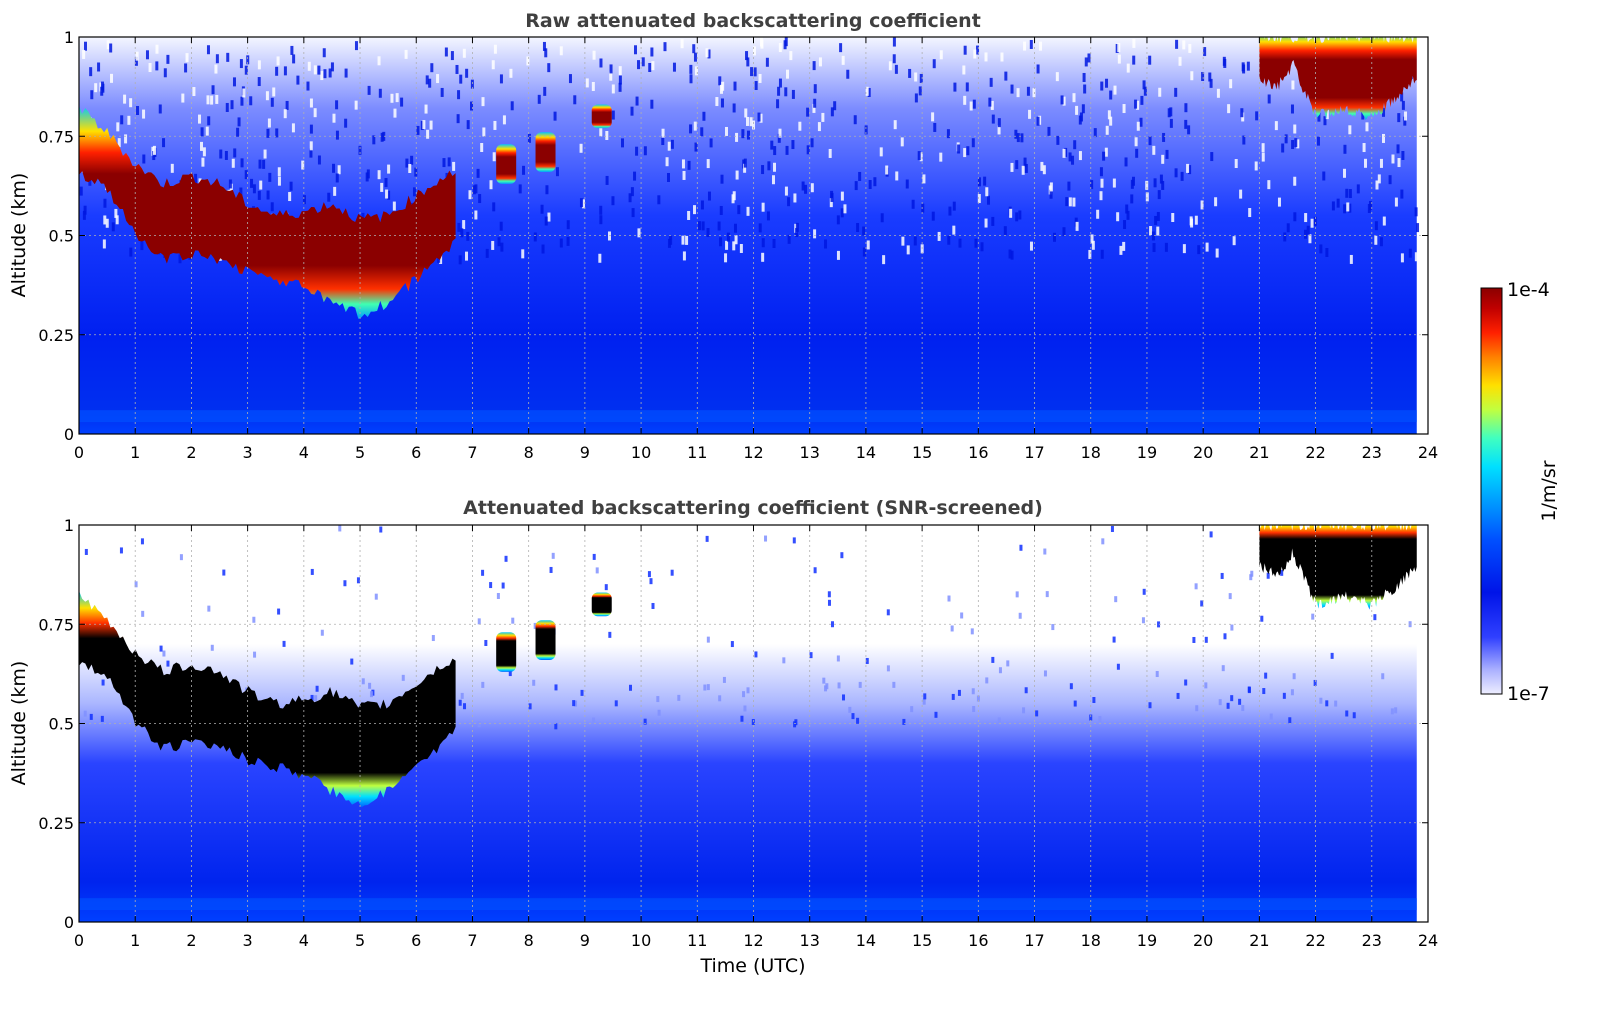 This screenshot has height=1024, width=1621. Describe the element at coordinates (753, 940) in the screenshot. I see `x-tick-label: 12` at that location.